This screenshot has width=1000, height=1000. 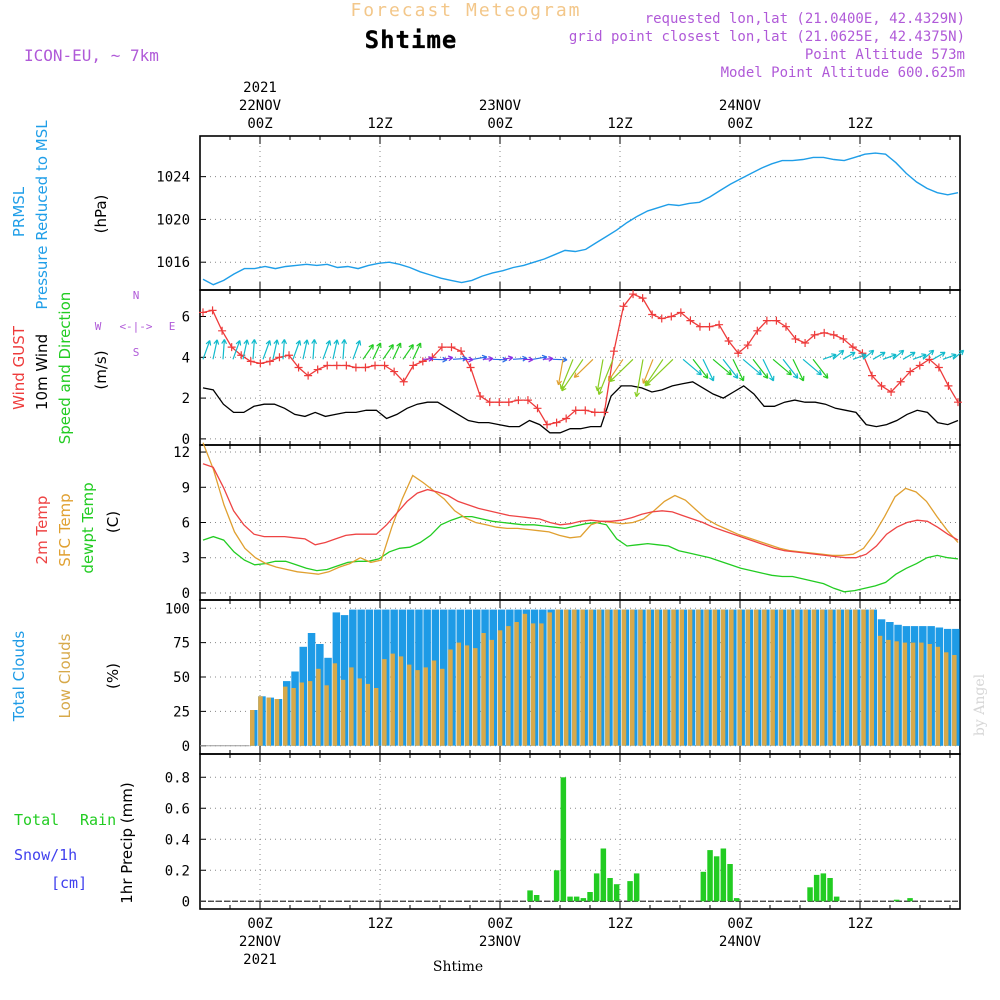 I want to click on clouds-ytick-label: 75, so click(x=181, y=644).